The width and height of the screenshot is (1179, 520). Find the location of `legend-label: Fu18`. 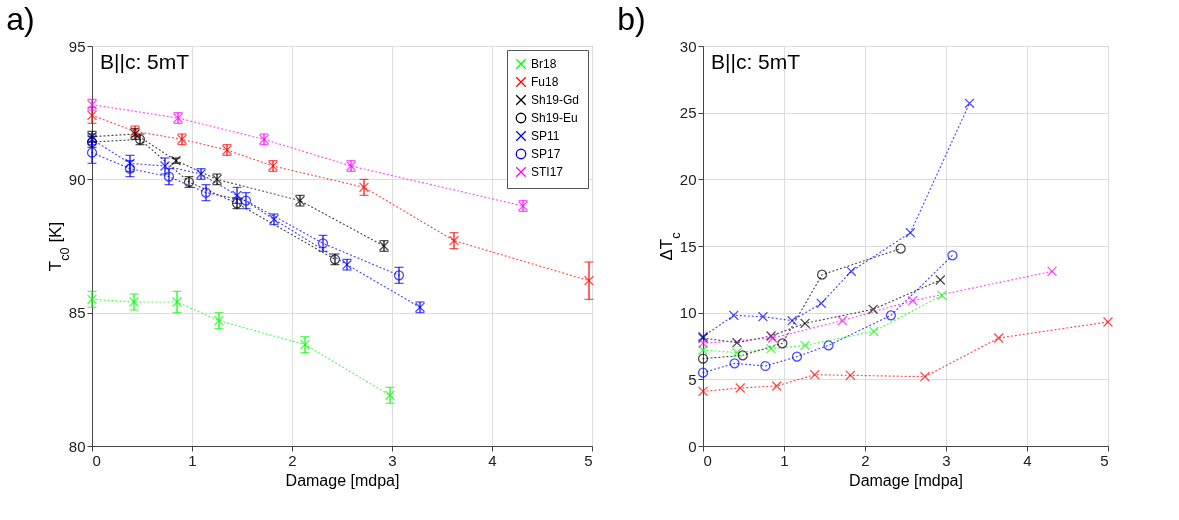

legend-label: Fu18 is located at coordinates (545, 82).